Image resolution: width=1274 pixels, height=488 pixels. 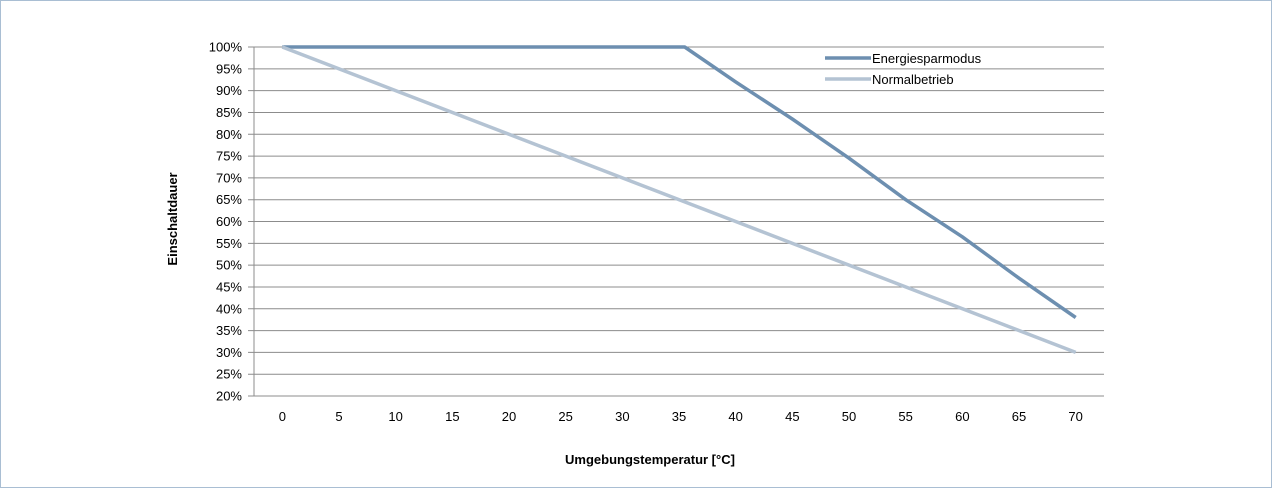 What do you see at coordinates (905, 416) in the screenshot?
I see `x-tick-label: 55` at bounding box center [905, 416].